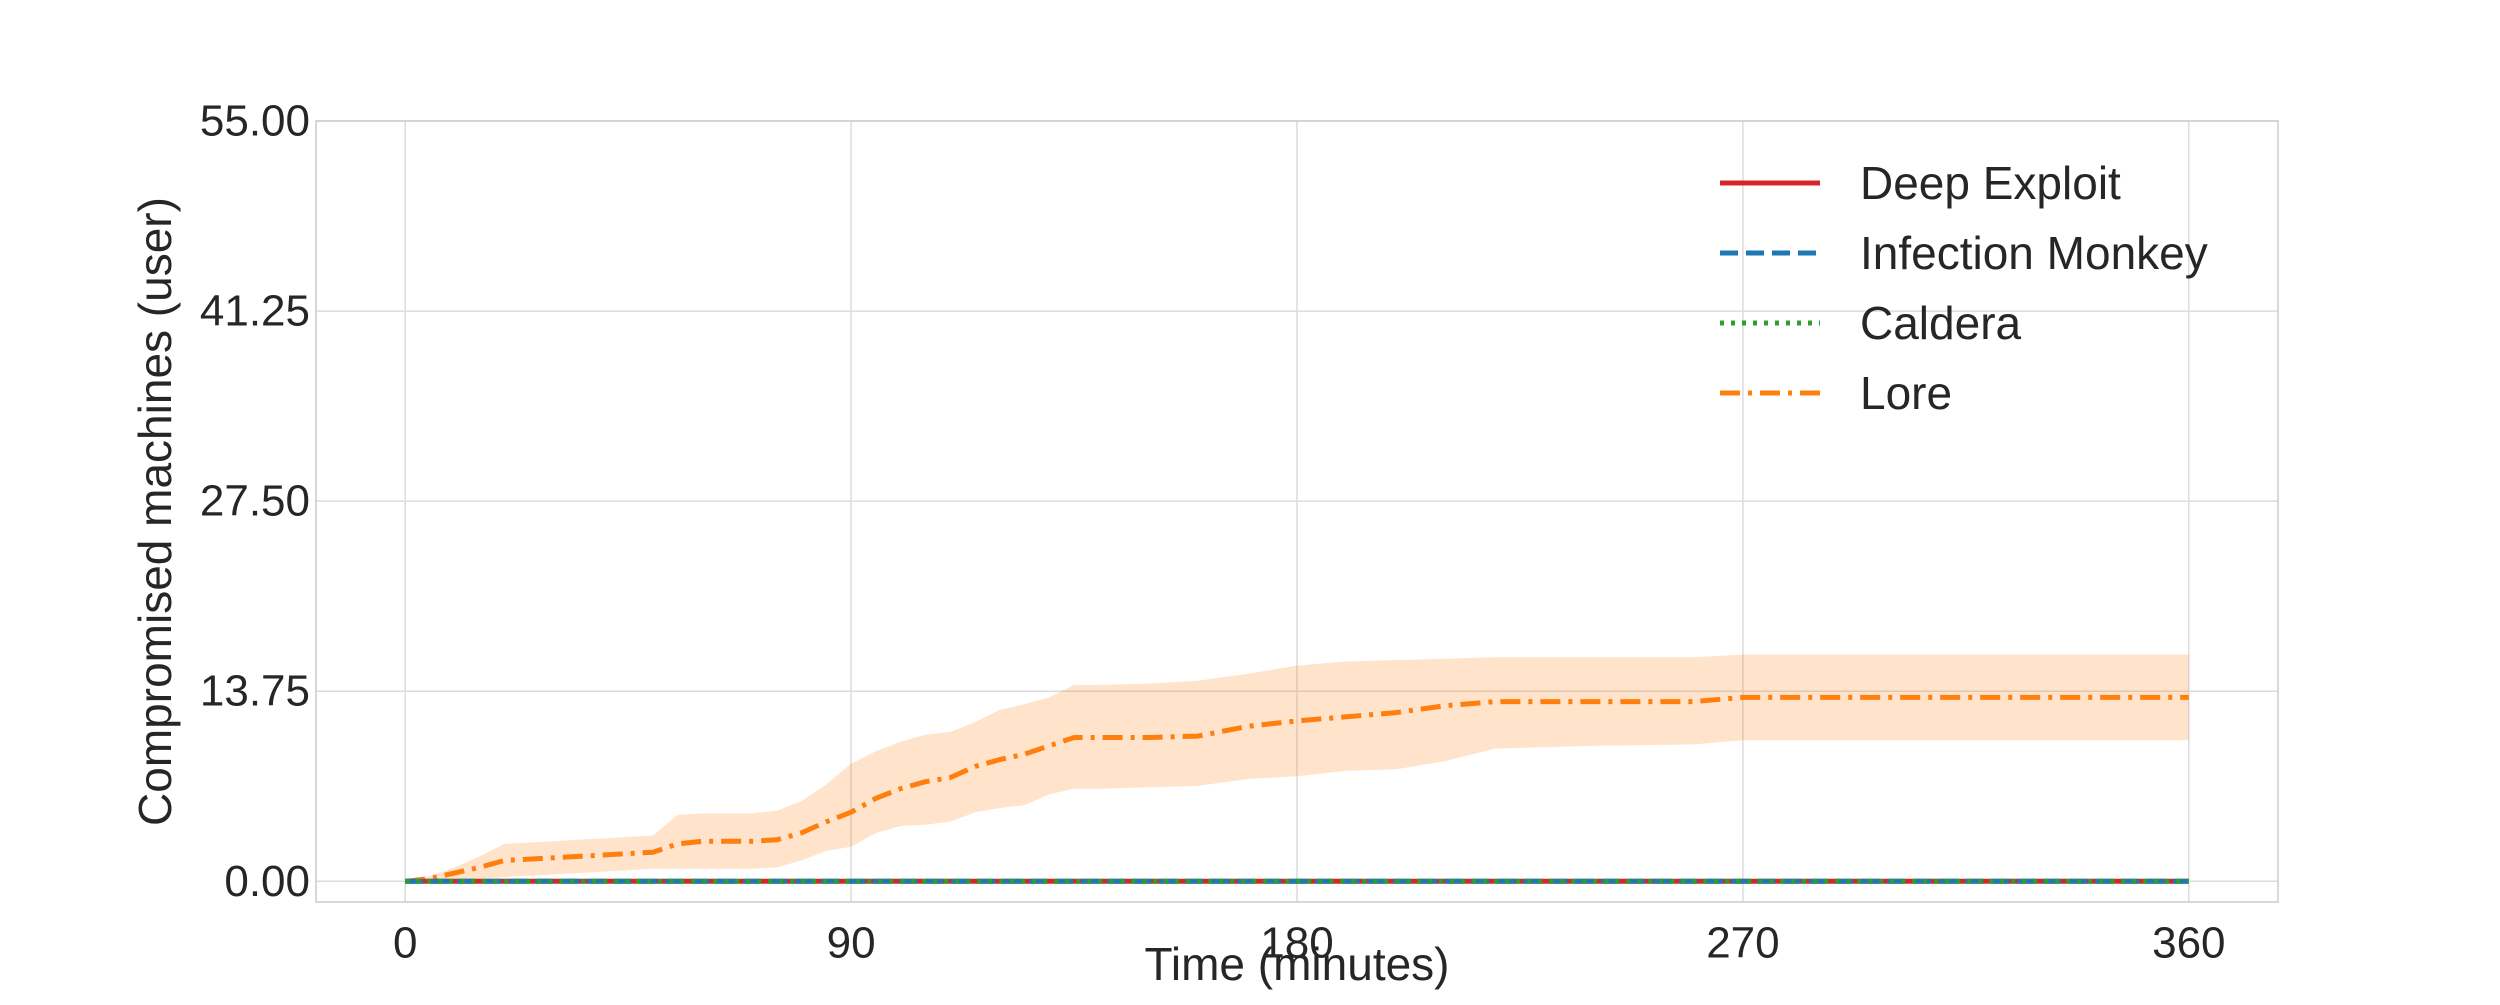 This screenshot has height=1005, width=2500. I want to click on x-tick-labels: 0 90 180 270 360, so click(1309, 943).